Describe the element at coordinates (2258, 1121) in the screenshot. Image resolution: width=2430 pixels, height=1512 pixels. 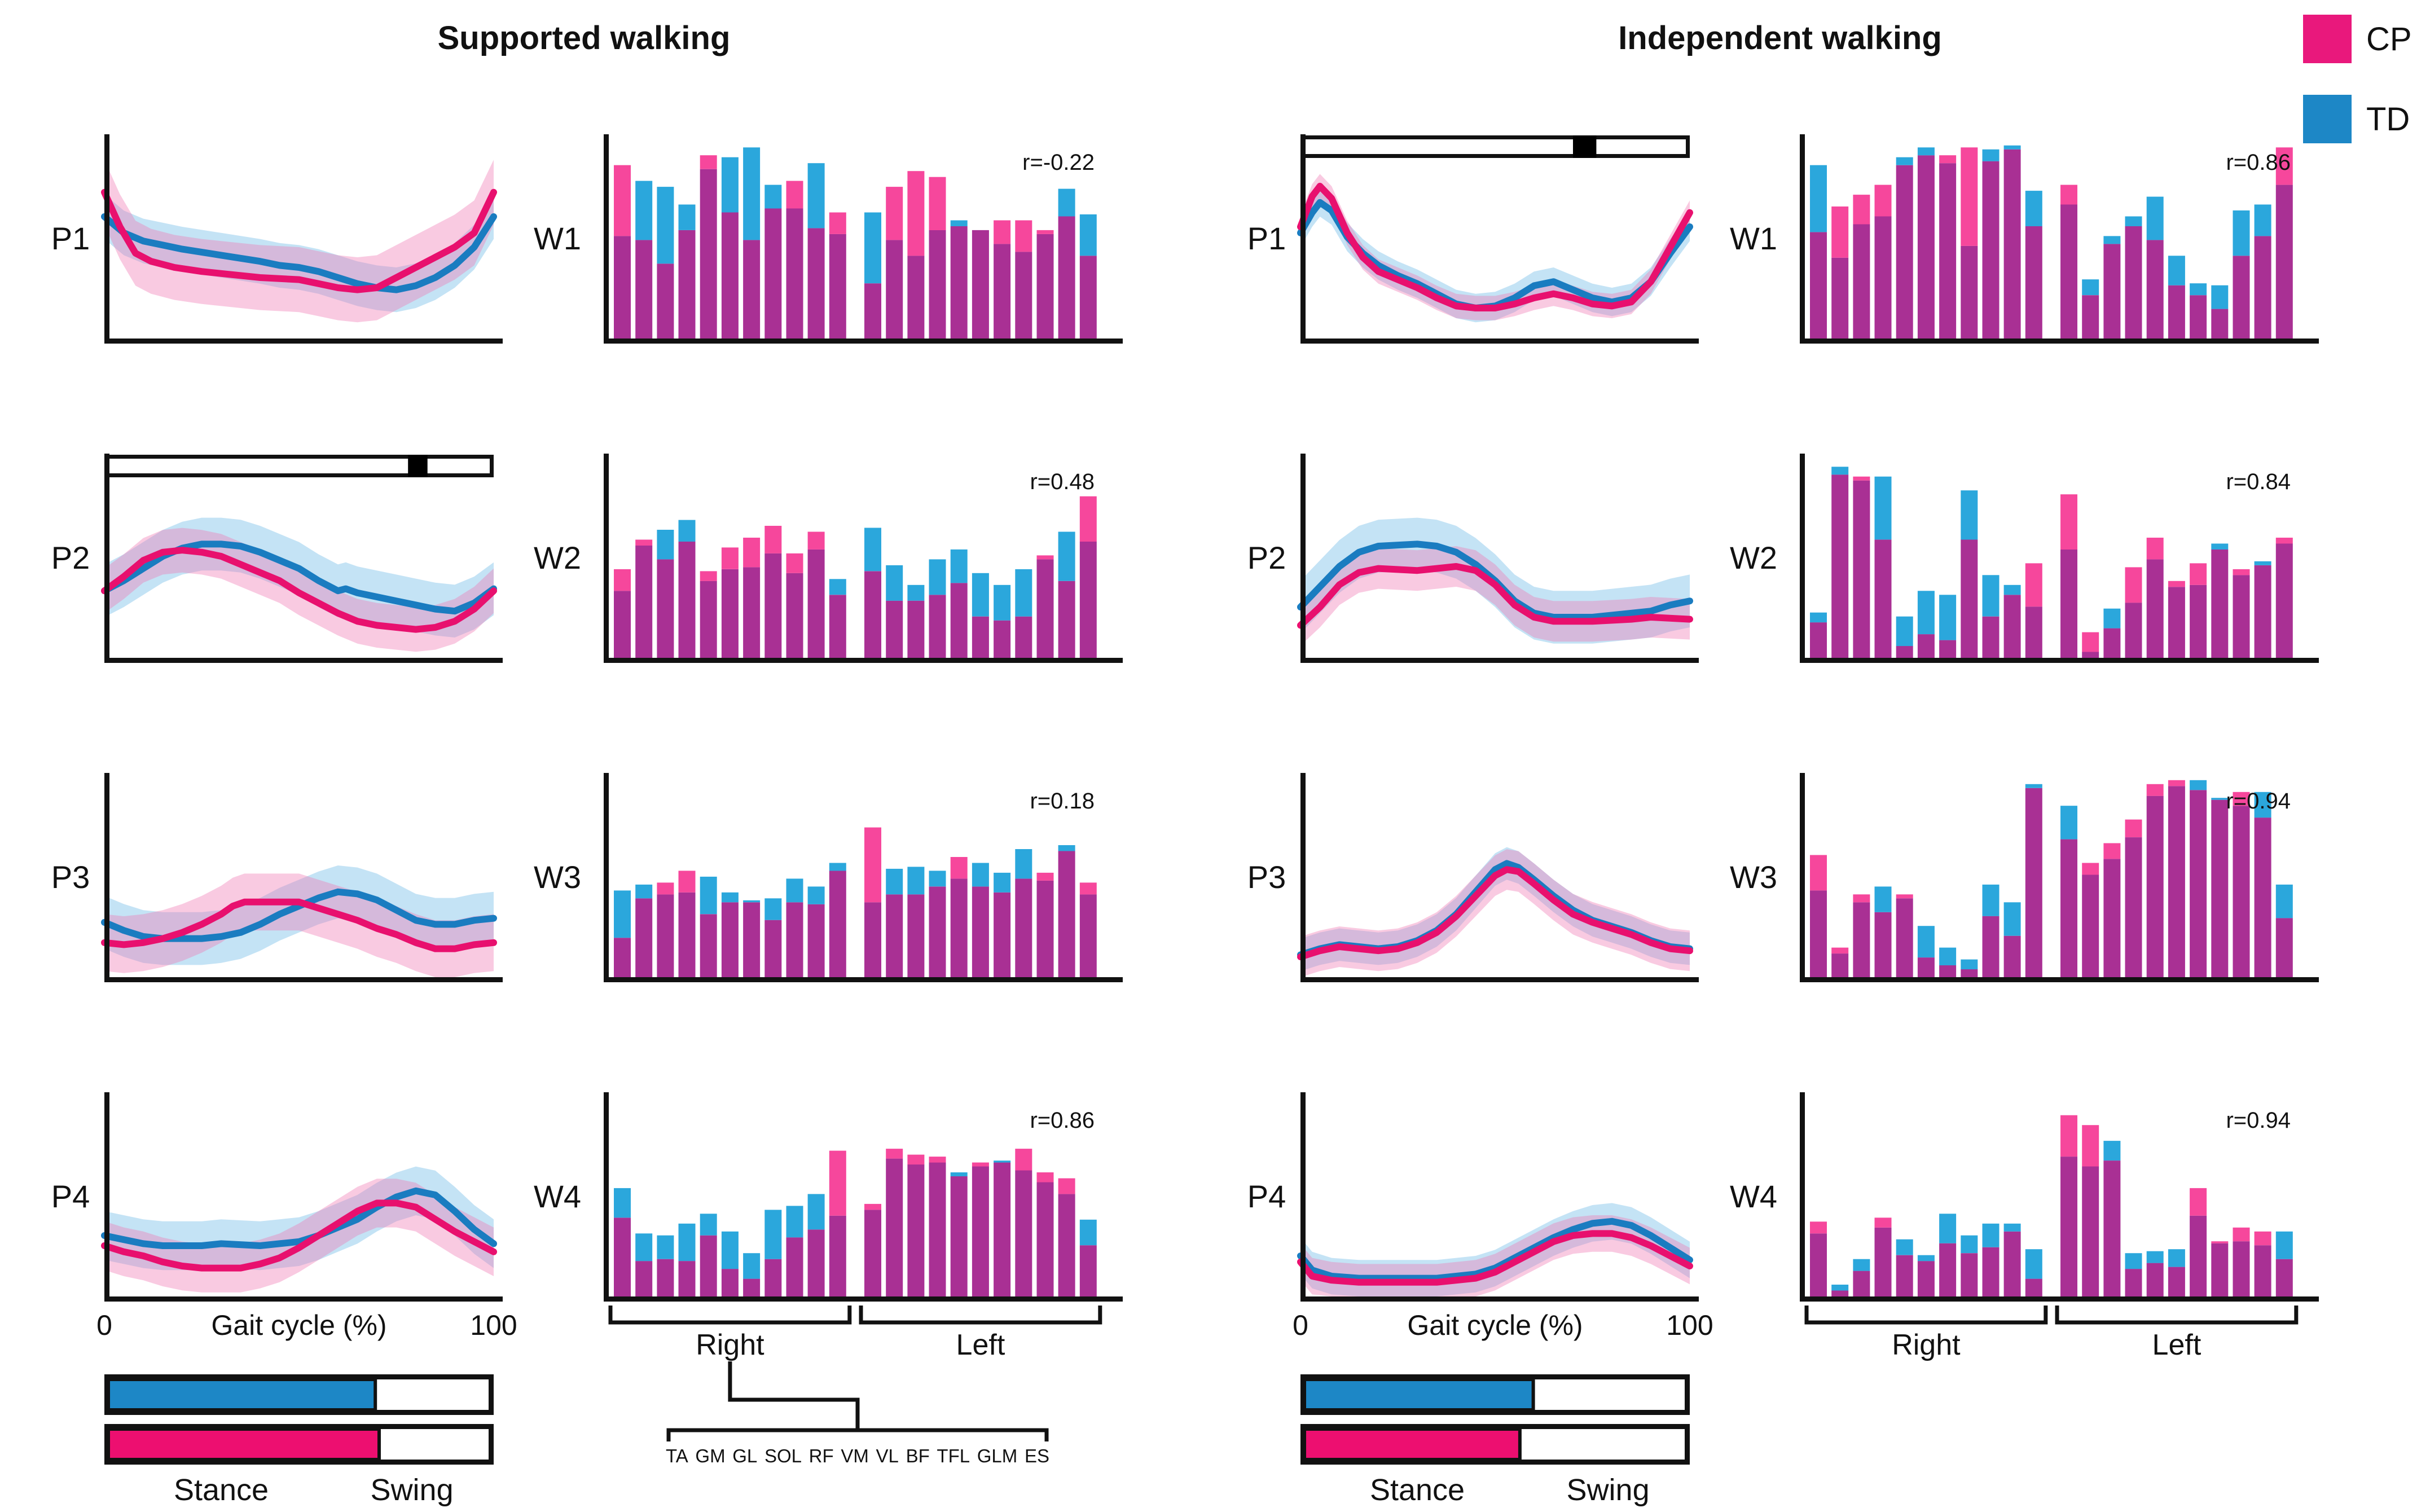
I see `r-value-w4: r=0.94` at that location.